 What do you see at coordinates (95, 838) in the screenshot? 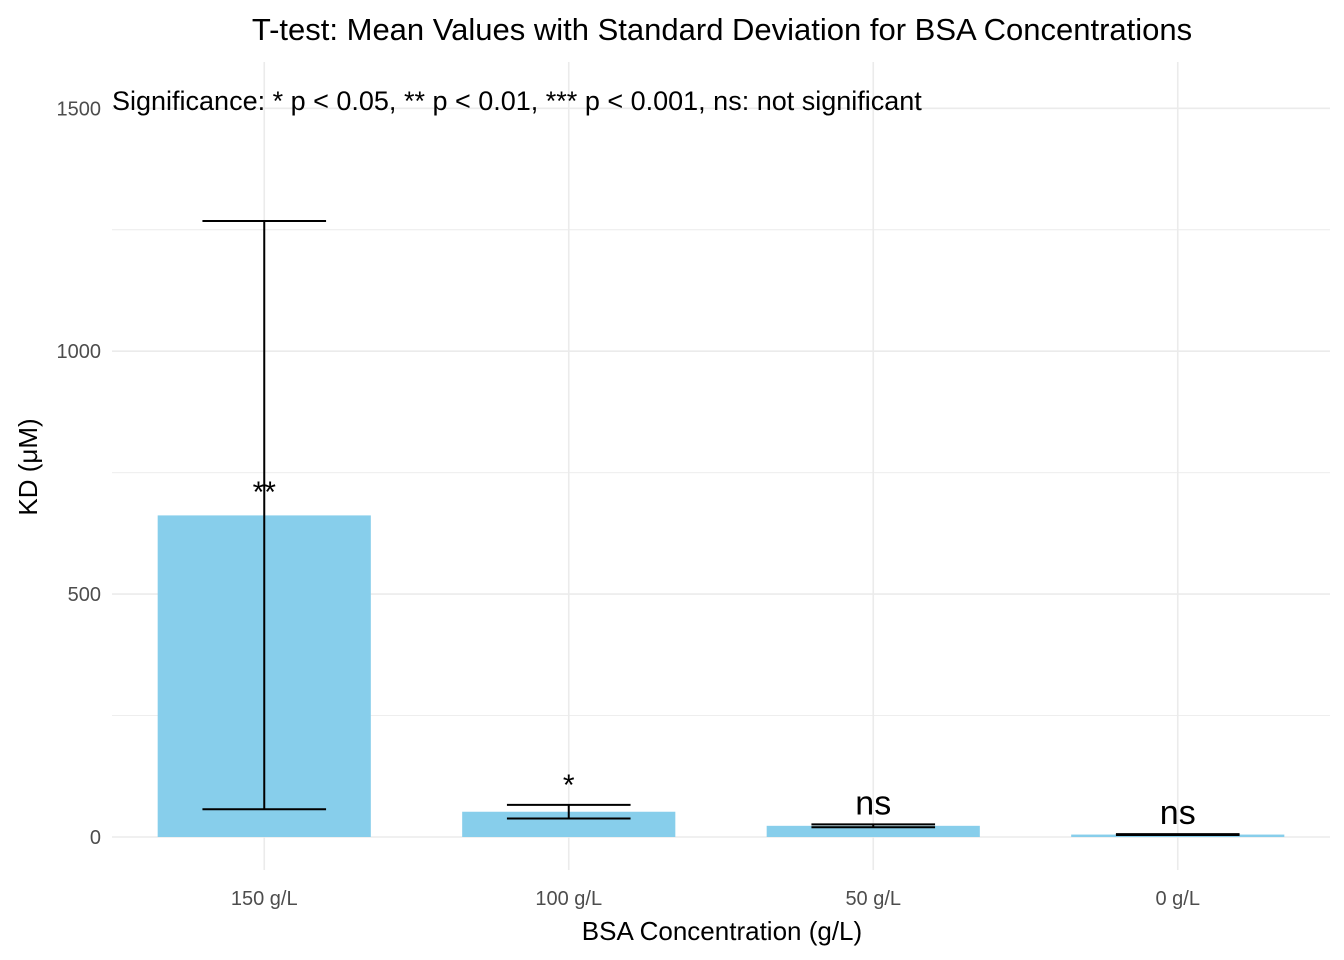
I see `y-tick-label: 0` at bounding box center [95, 838].